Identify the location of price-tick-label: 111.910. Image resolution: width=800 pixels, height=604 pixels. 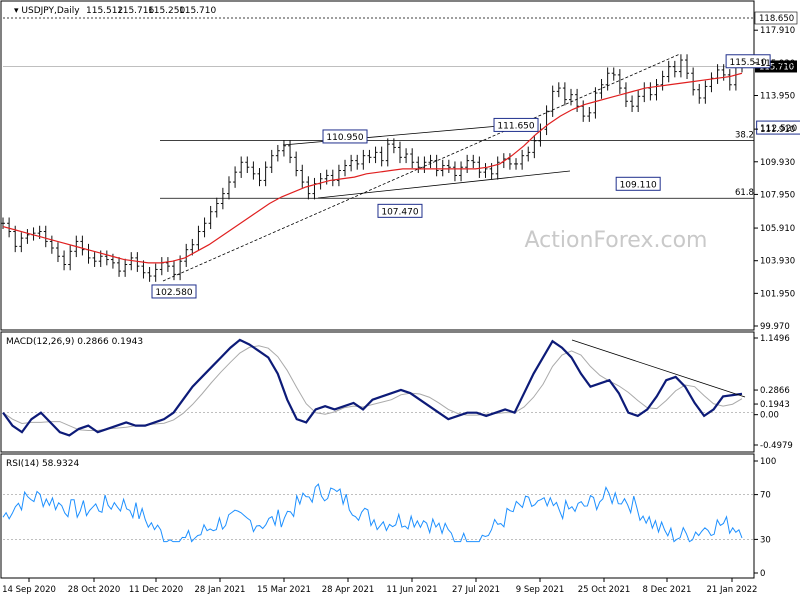
(777, 130).